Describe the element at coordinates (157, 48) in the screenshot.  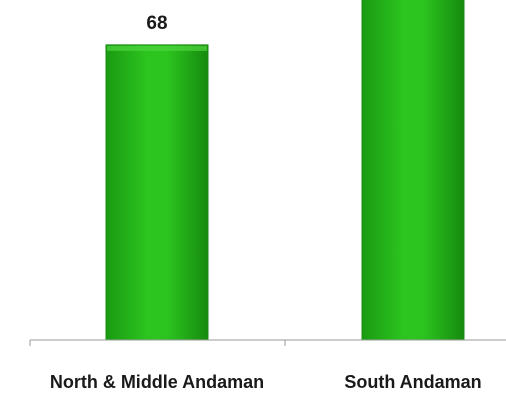
I see `bar-highlight` at that location.